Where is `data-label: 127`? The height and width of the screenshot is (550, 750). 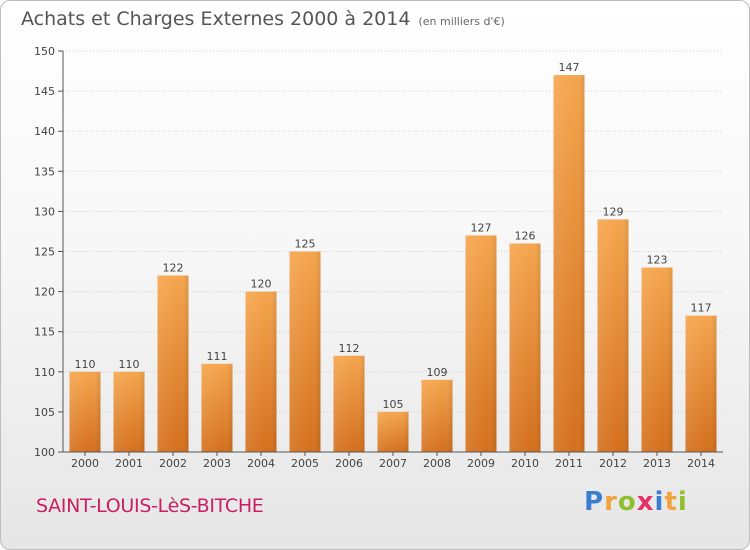 data-label: 127 is located at coordinates (481, 227).